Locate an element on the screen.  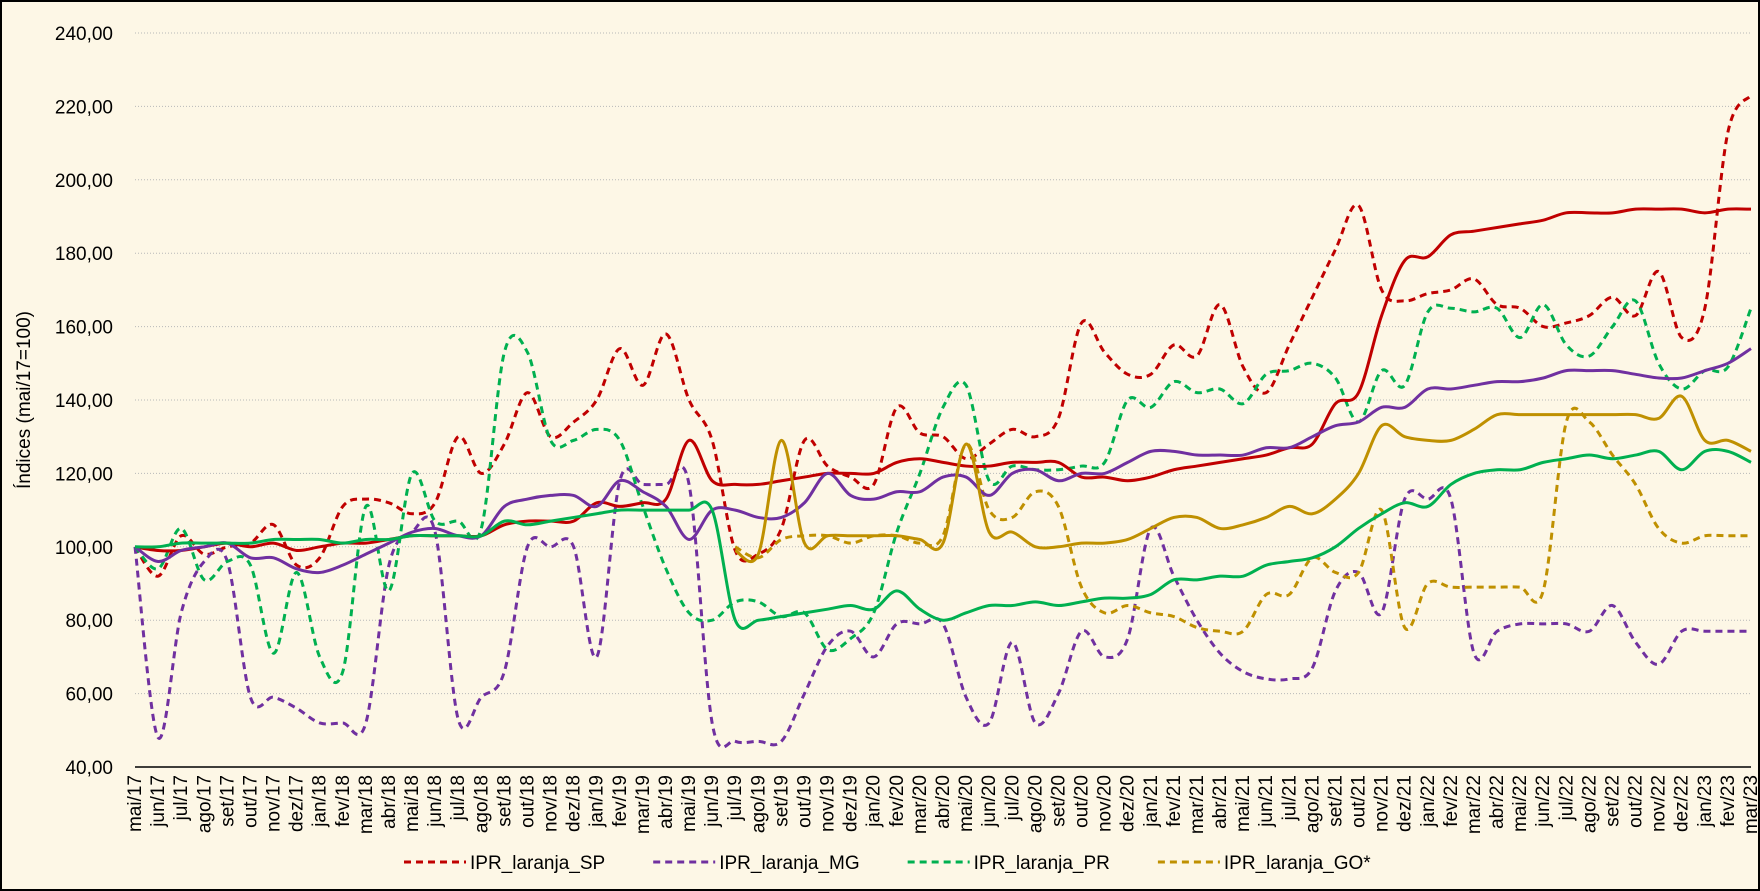
x-tick-label: abr/18 is located at coordinates (389, 802).